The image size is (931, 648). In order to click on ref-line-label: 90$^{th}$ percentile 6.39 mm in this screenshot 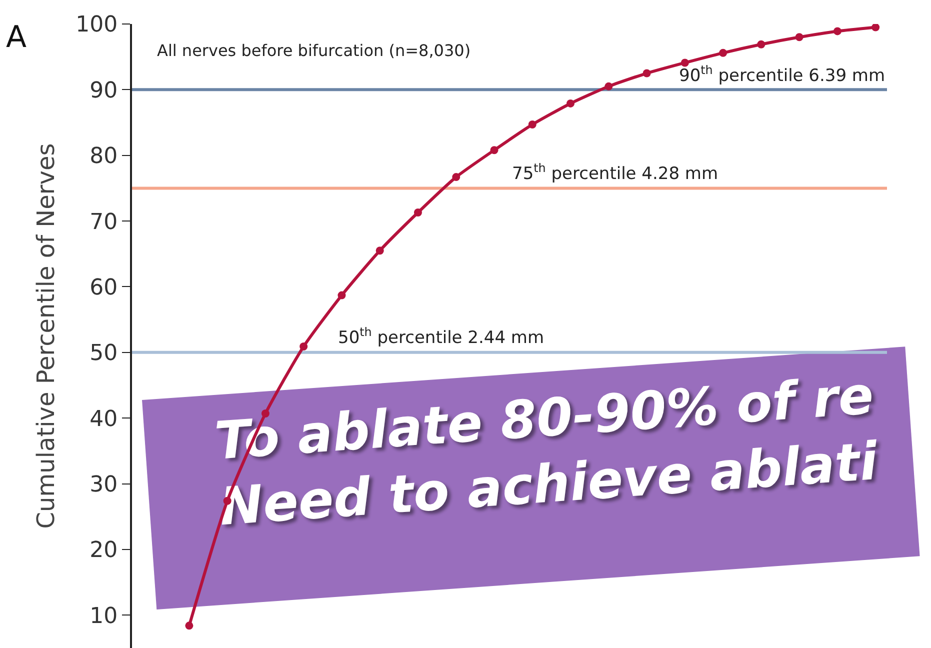, I will do `click(782, 74)`.